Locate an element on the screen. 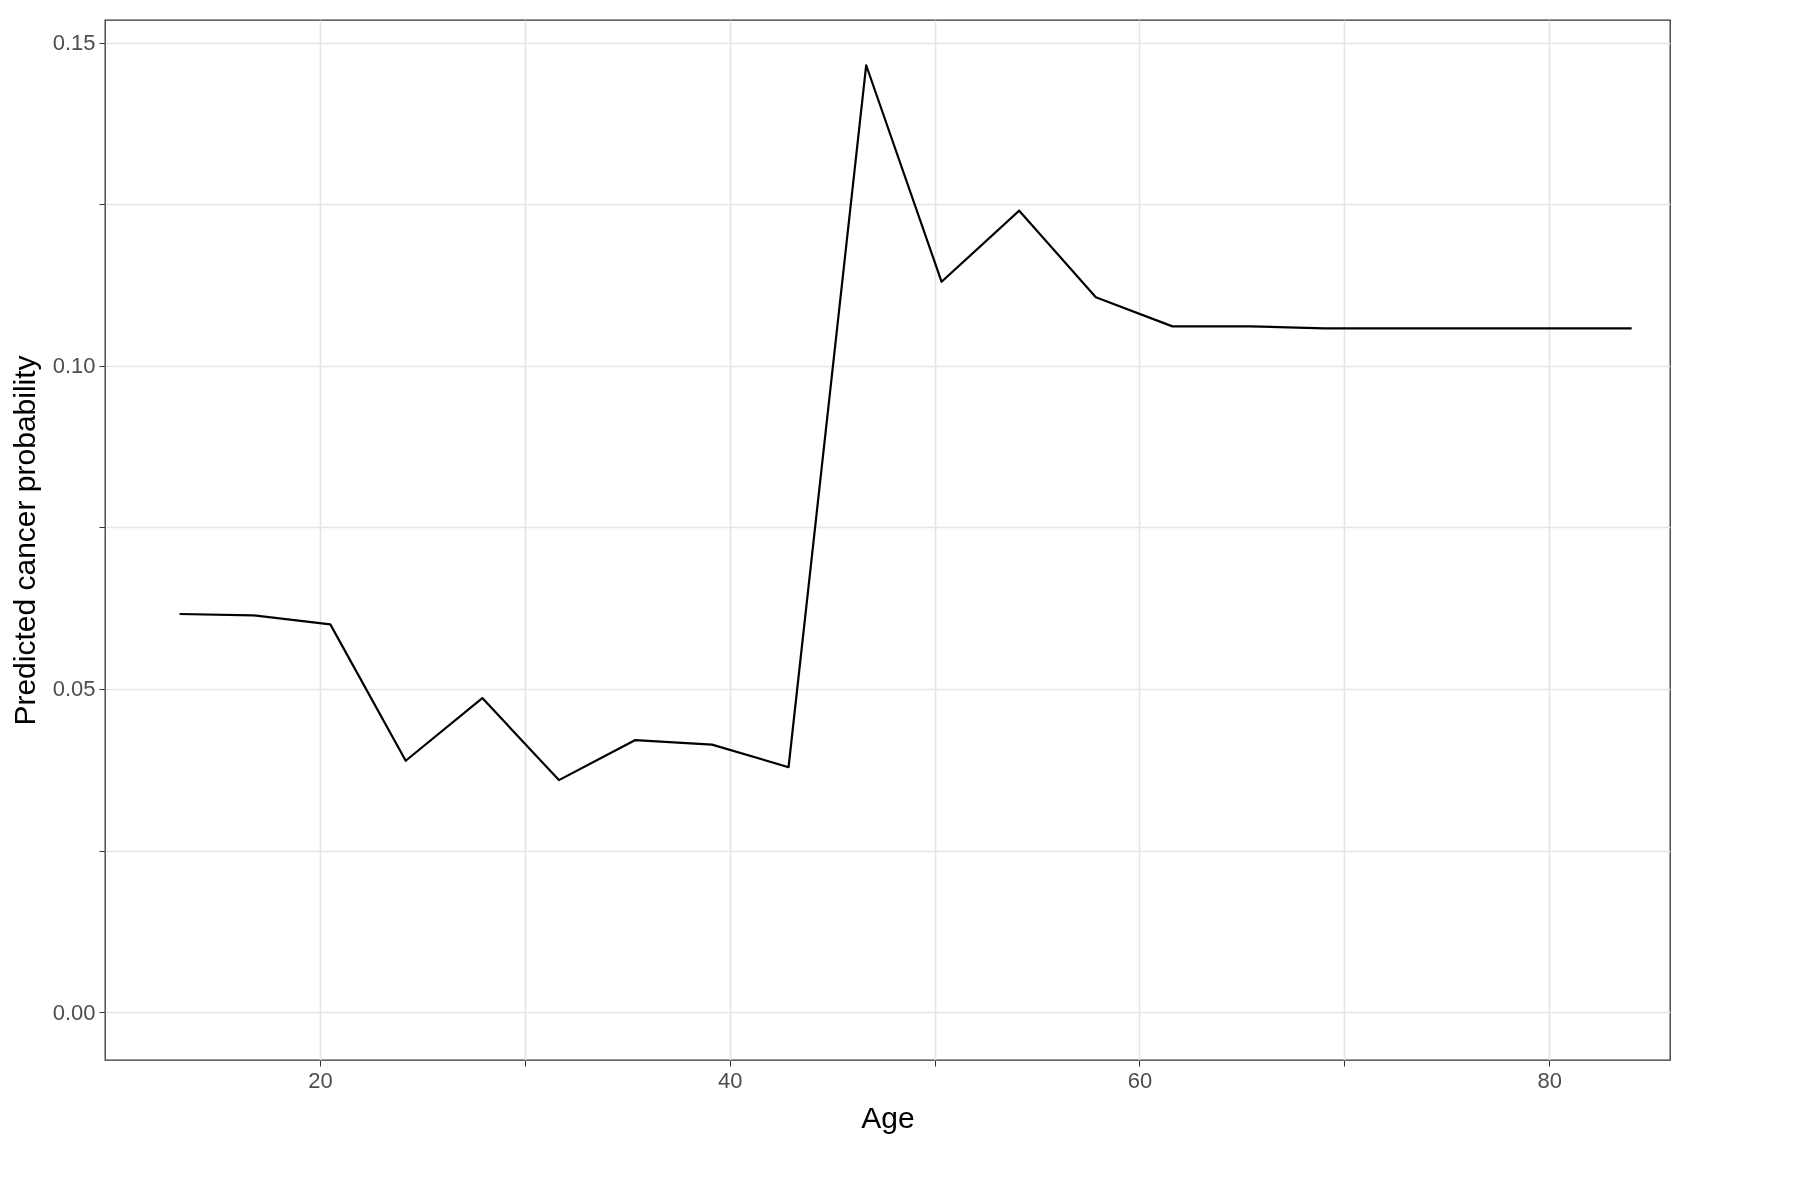 This screenshot has width=1800, height=1200. x-tick-label: 20 is located at coordinates (320, 1080).